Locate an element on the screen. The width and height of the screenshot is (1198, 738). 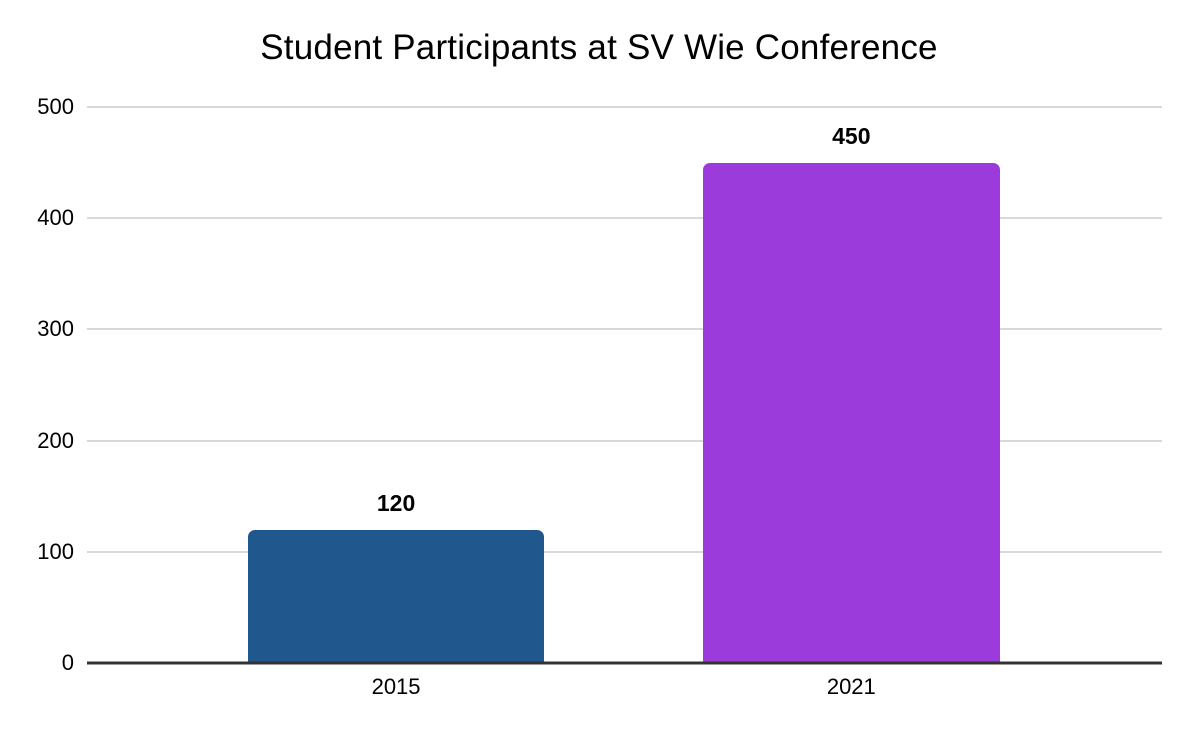
y-tick-label: 400 is located at coordinates (55, 218).